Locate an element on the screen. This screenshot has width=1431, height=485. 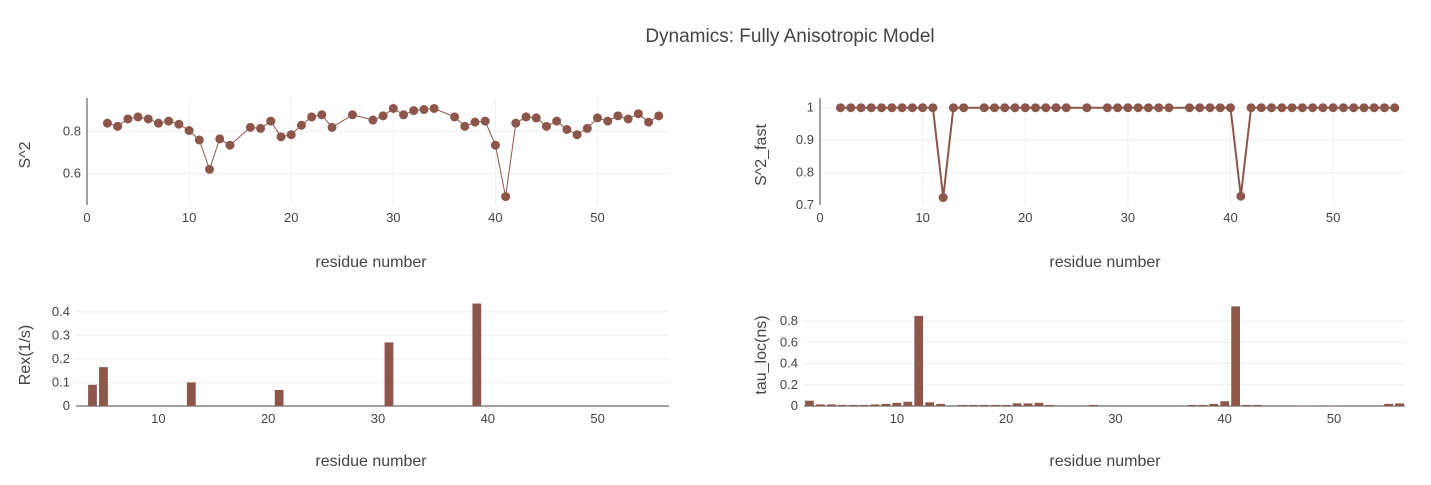
y-axis-label-tauloc: tau_loc(ns) is located at coordinates (761, 354).